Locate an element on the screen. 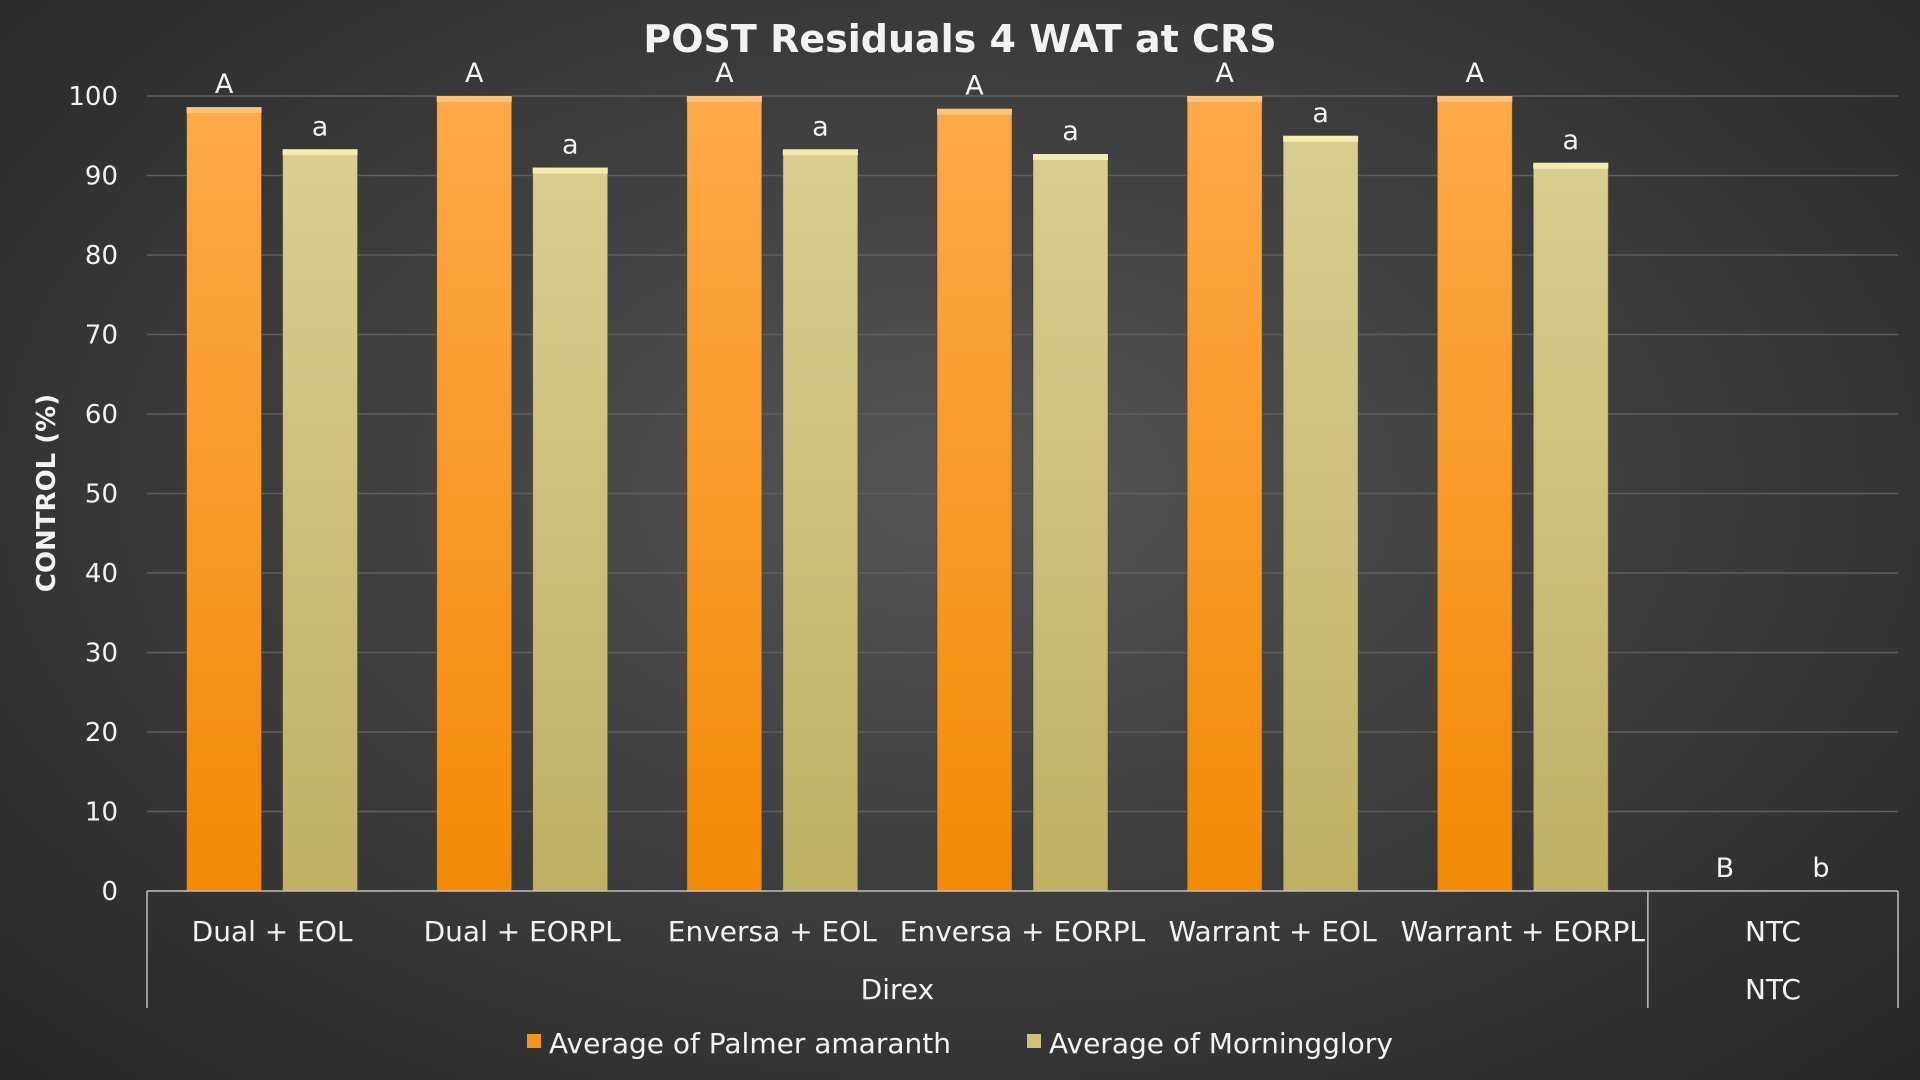 The width and height of the screenshot is (1920, 1080). chart-title: POST Residuals 4 WAT at CRS is located at coordinates (959, 39).